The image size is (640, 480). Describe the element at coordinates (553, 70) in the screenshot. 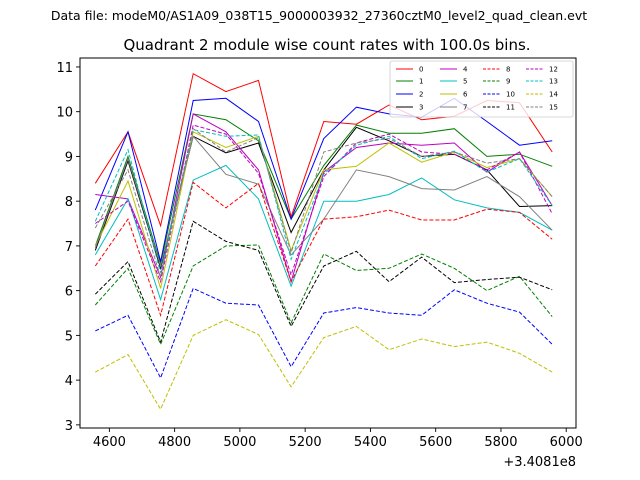

I see `legend-label-12: 12` at that location.